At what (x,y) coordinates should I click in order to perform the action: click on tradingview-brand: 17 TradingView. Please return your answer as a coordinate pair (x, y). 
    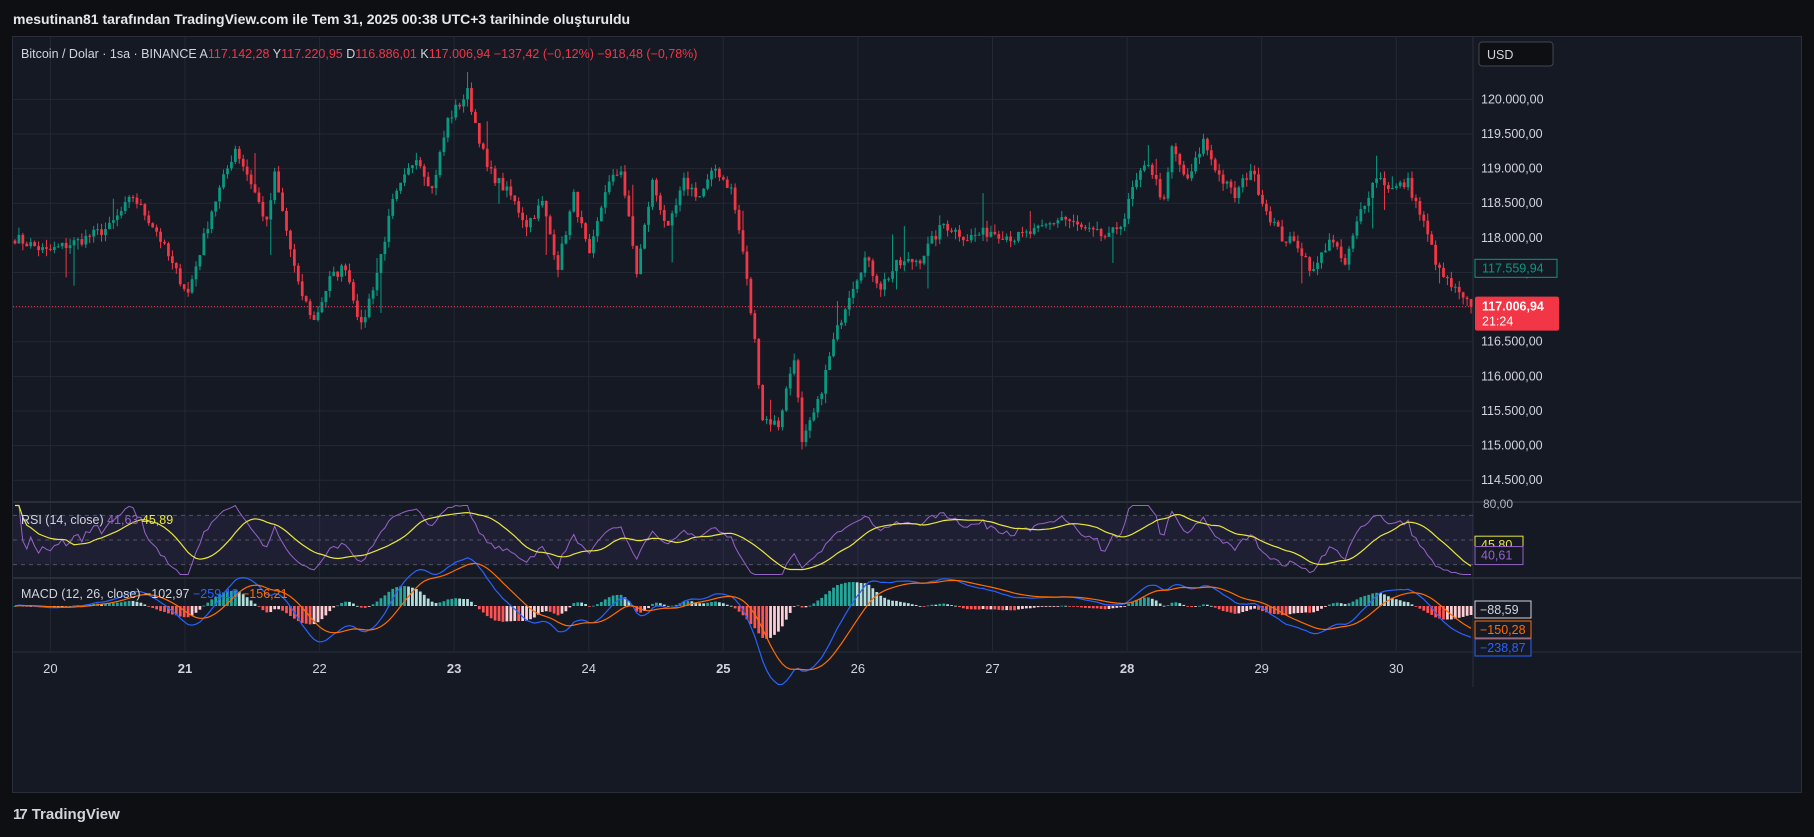
    Looking at the image, I should click on (66, 814).